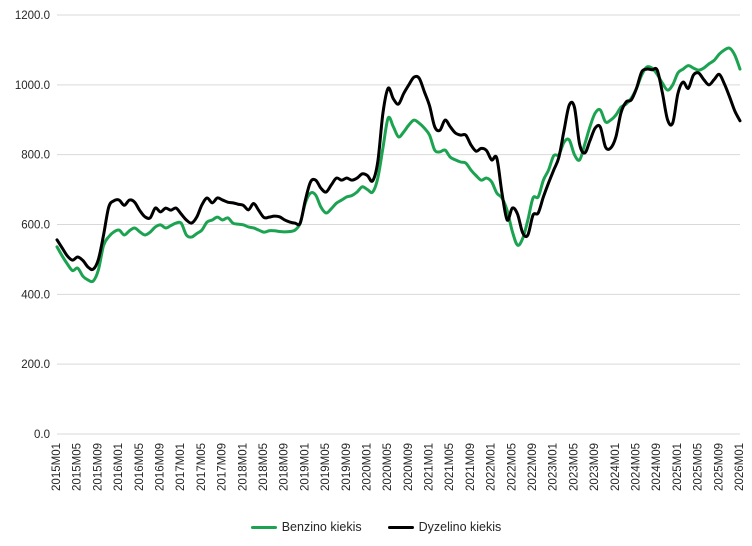 The height and width of the screenshot is (546, 752). What do you see at coordinates (321, 526) in the screenshot?
I see `legend-label-benzino: Benzino kiekis` at bounding box center [321, 526].